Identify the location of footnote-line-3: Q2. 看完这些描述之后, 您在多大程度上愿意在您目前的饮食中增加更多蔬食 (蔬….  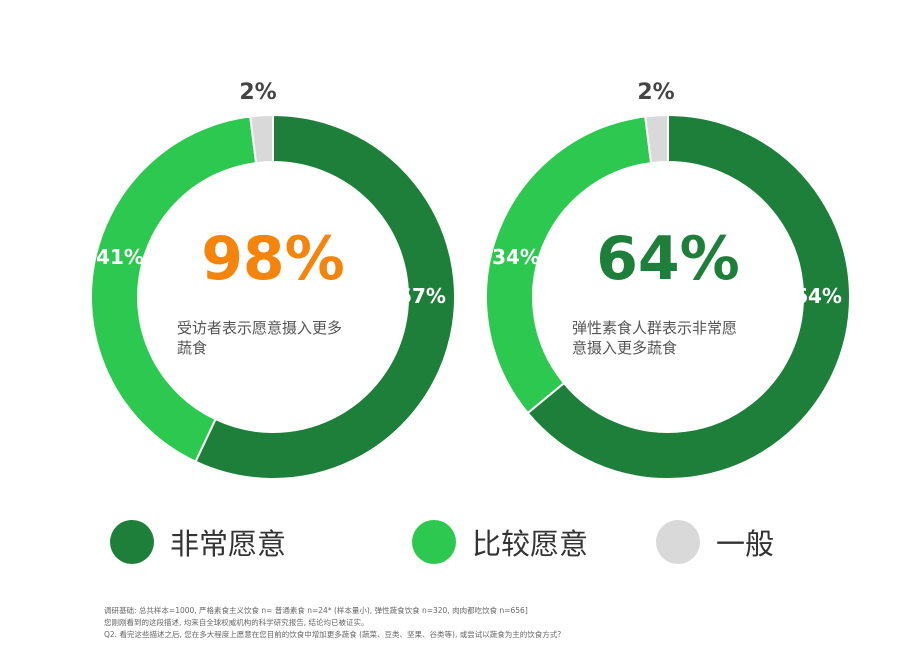
(333, 634).